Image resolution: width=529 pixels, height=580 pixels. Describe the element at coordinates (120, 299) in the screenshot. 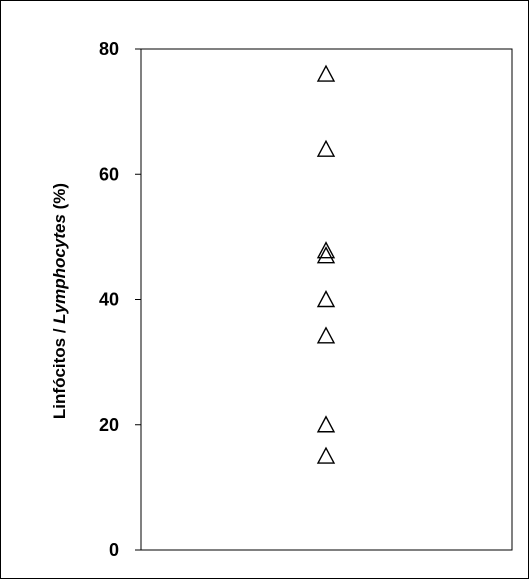

I see `y-axis: 0 20 40 60 80` at that location.